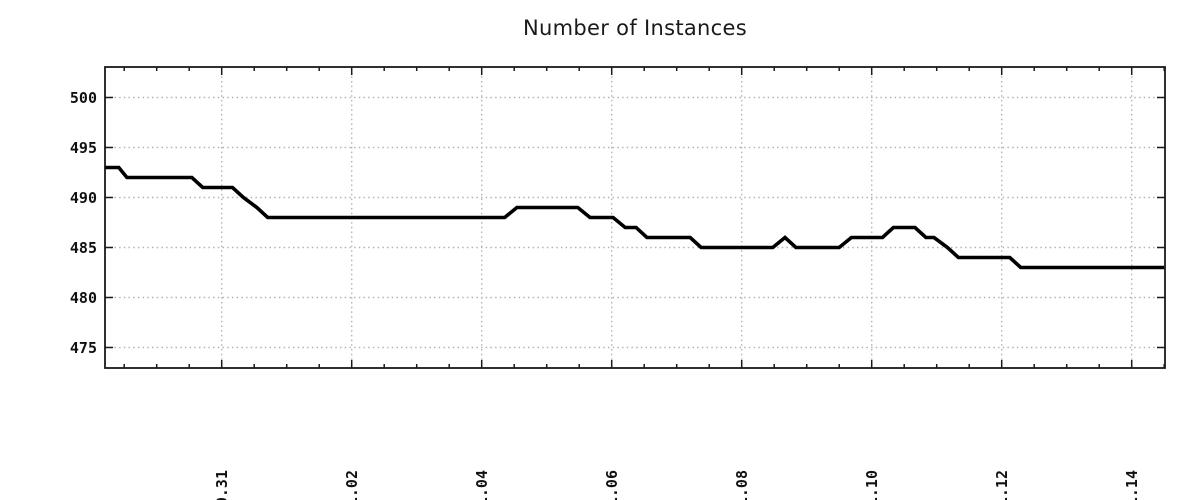 This screenshot has height=500, width=1200. What do you see at coordinates (83, 148) in the screenshot?
I see `y-tick-label: 495` at bounding box center [83, 148].